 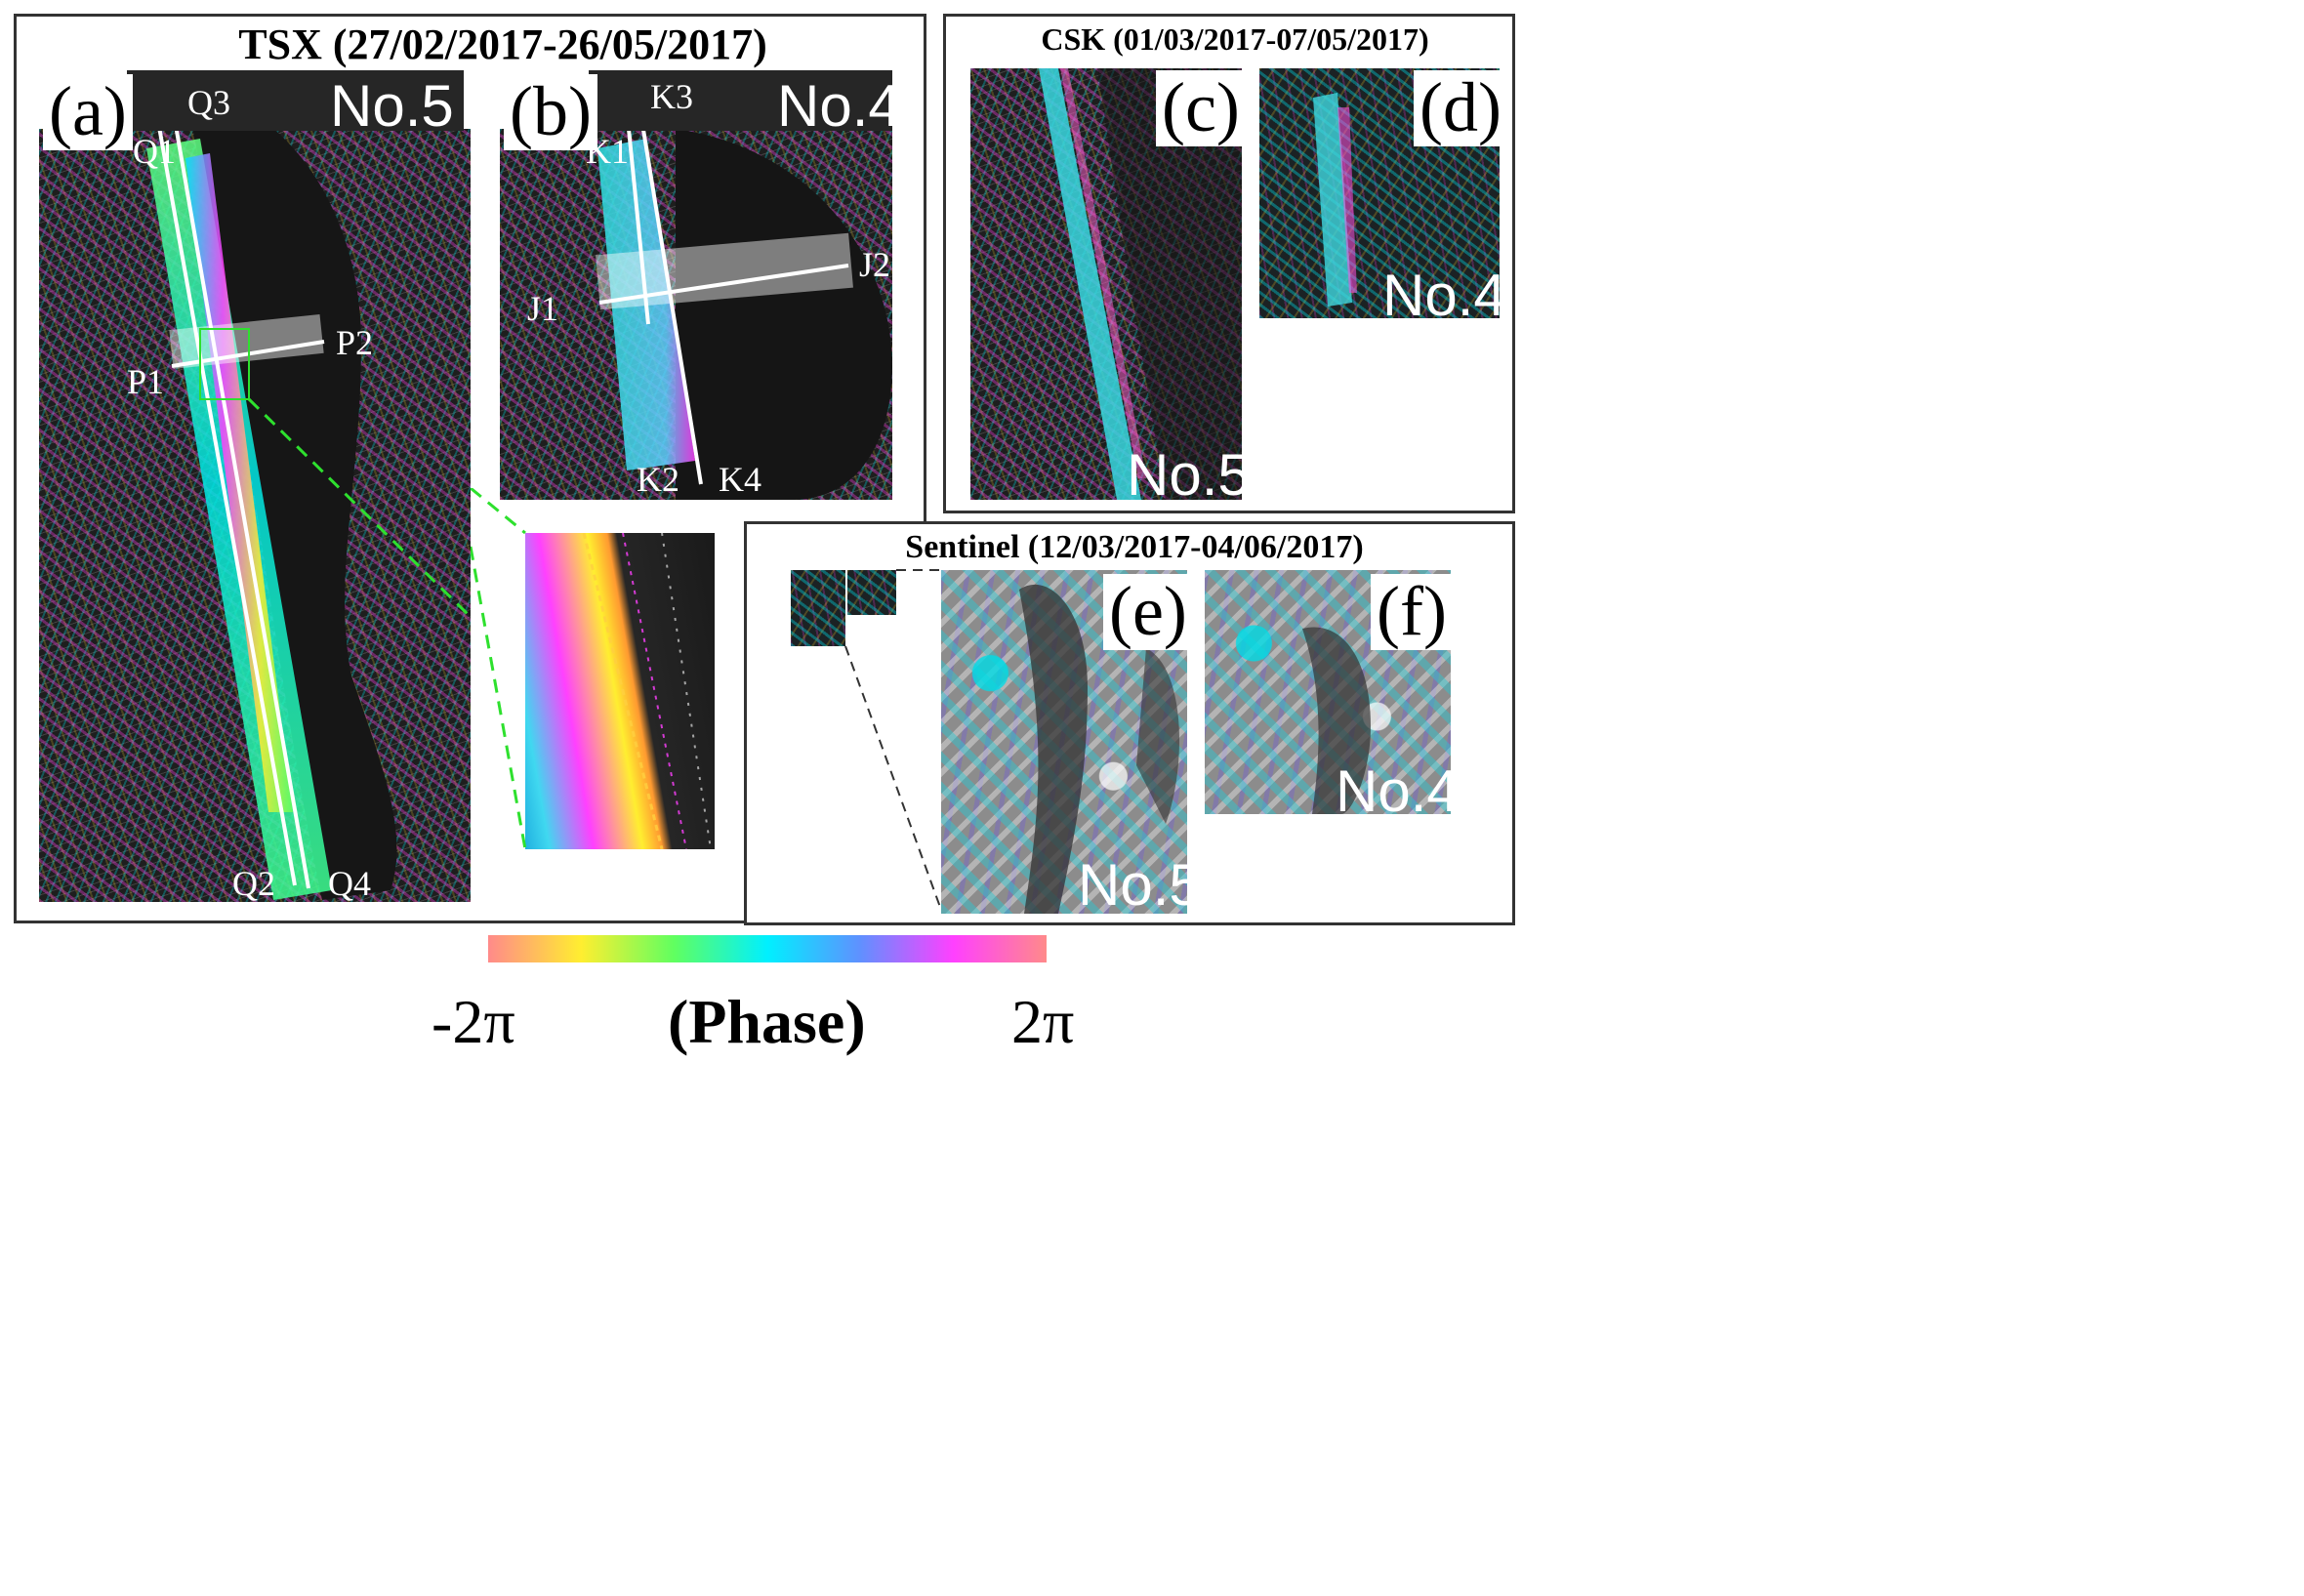 I want to click on panel-e-letter: (e), so click(x=1148, y=612).